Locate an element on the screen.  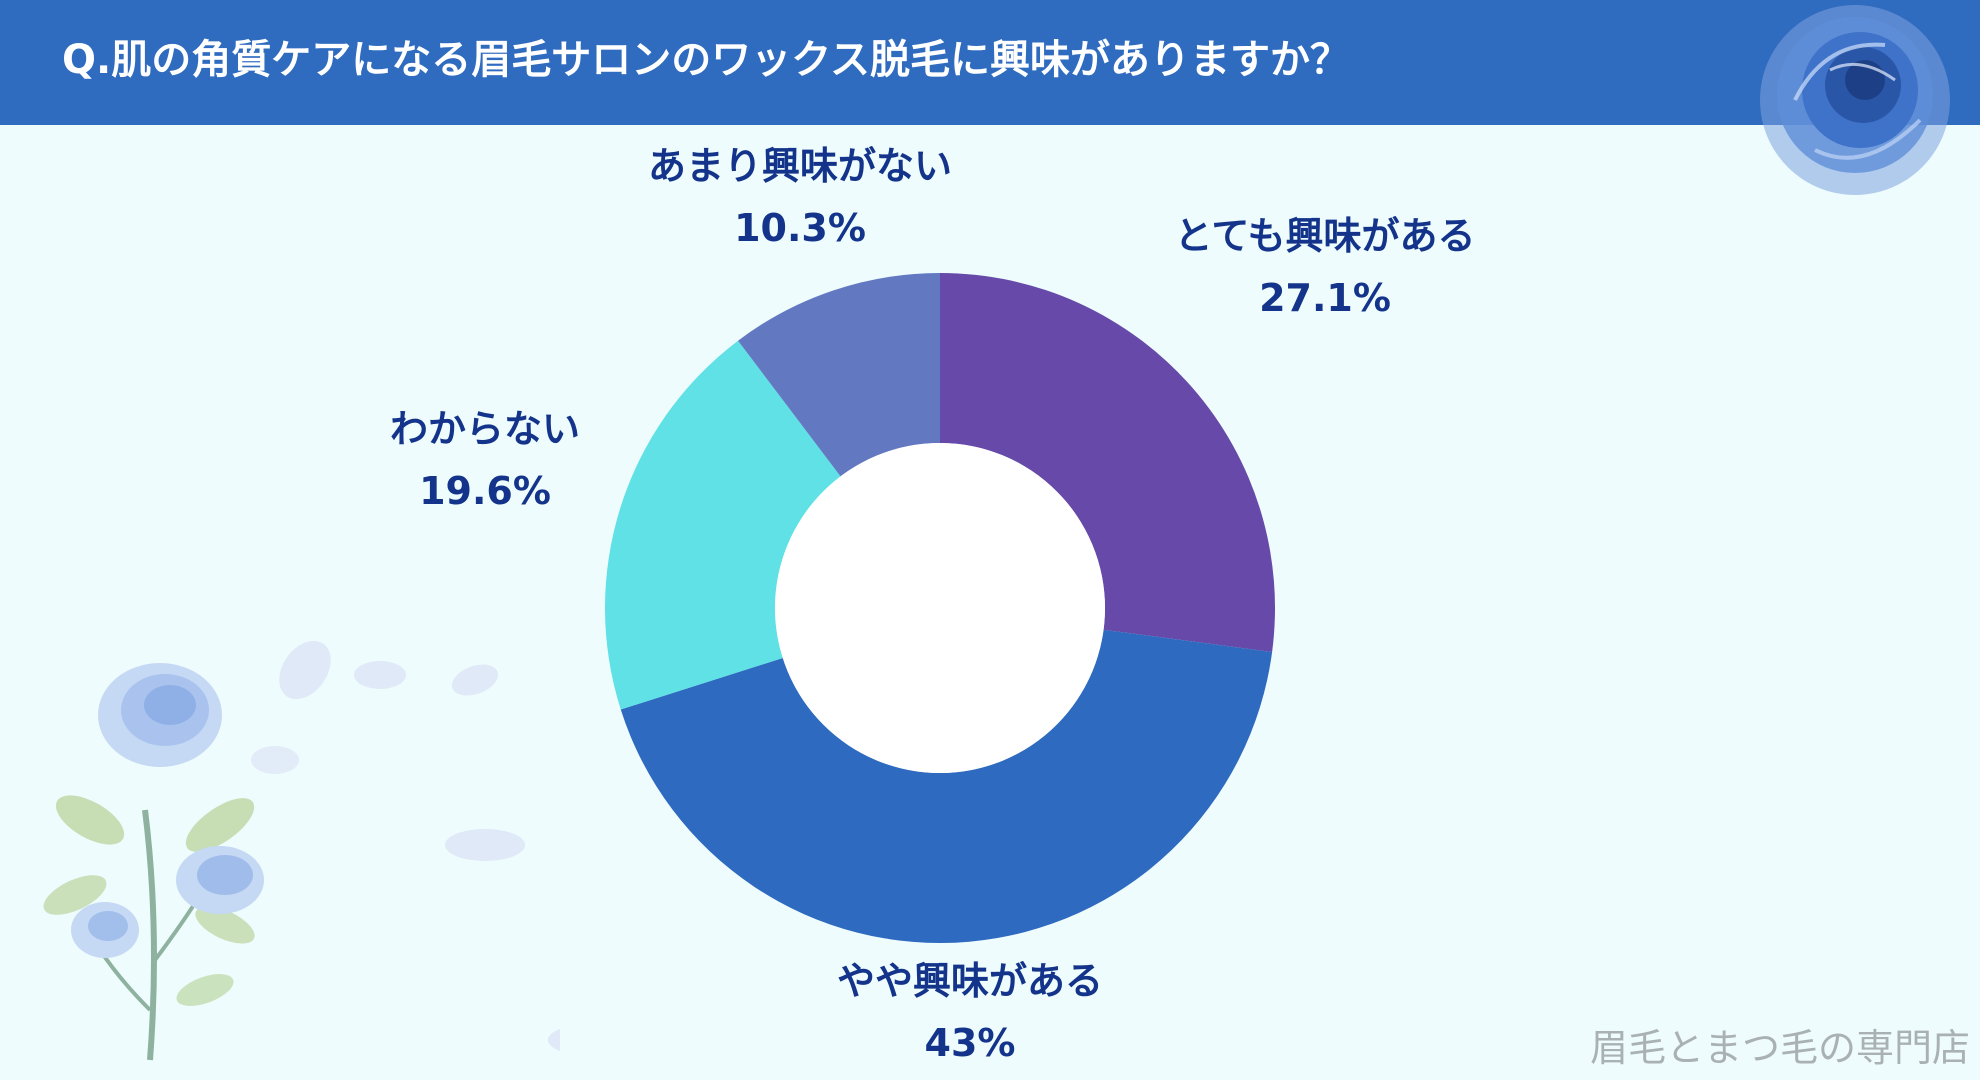
slice-label-amari: あまり興味がない 10.3% is located at coordinates (800, 197).